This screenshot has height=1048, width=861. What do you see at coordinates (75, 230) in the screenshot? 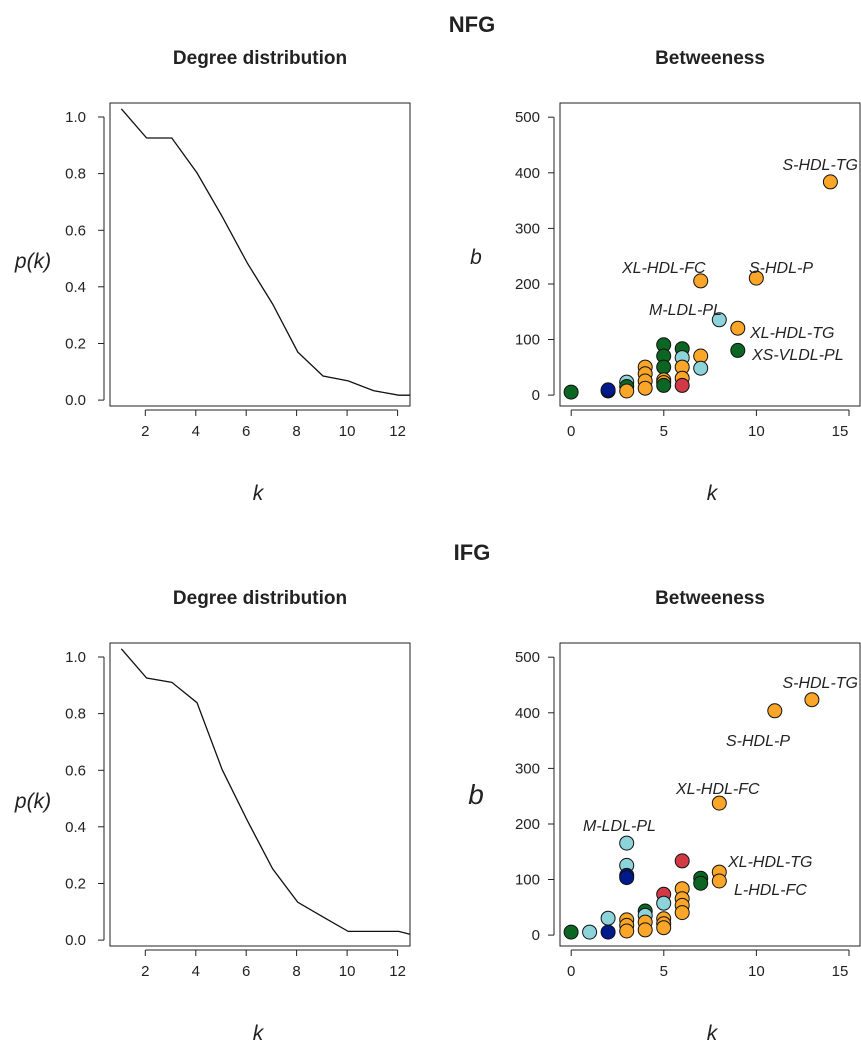
I see `y-tick-label: 0.6` at bounding box center [75, 230].